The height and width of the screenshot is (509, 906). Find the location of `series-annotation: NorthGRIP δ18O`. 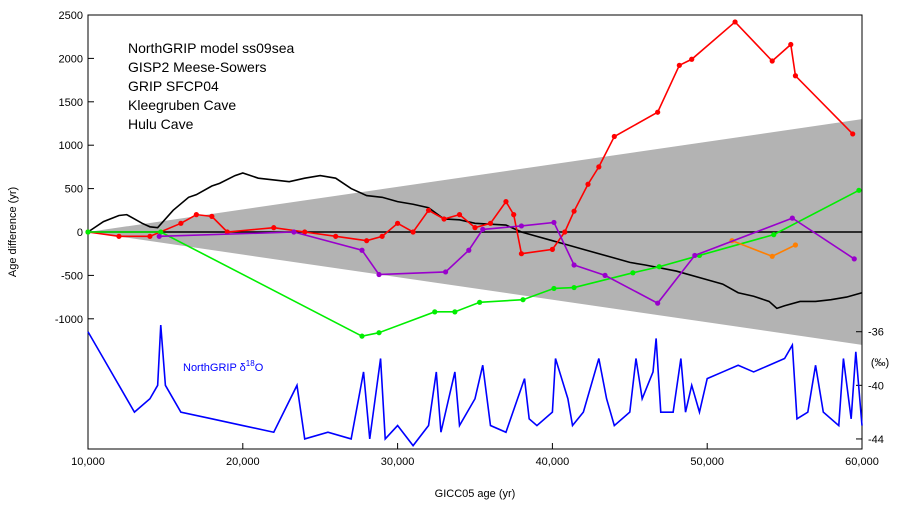

series-annotation: NorthGRIP δ18O is located at coordinates (223, 366).